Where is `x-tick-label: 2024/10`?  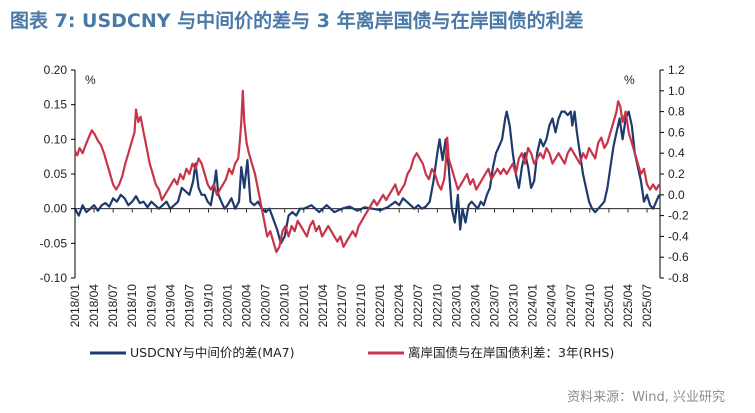
x-tick-label: 2024/10 is located at coordinates (590, 306).